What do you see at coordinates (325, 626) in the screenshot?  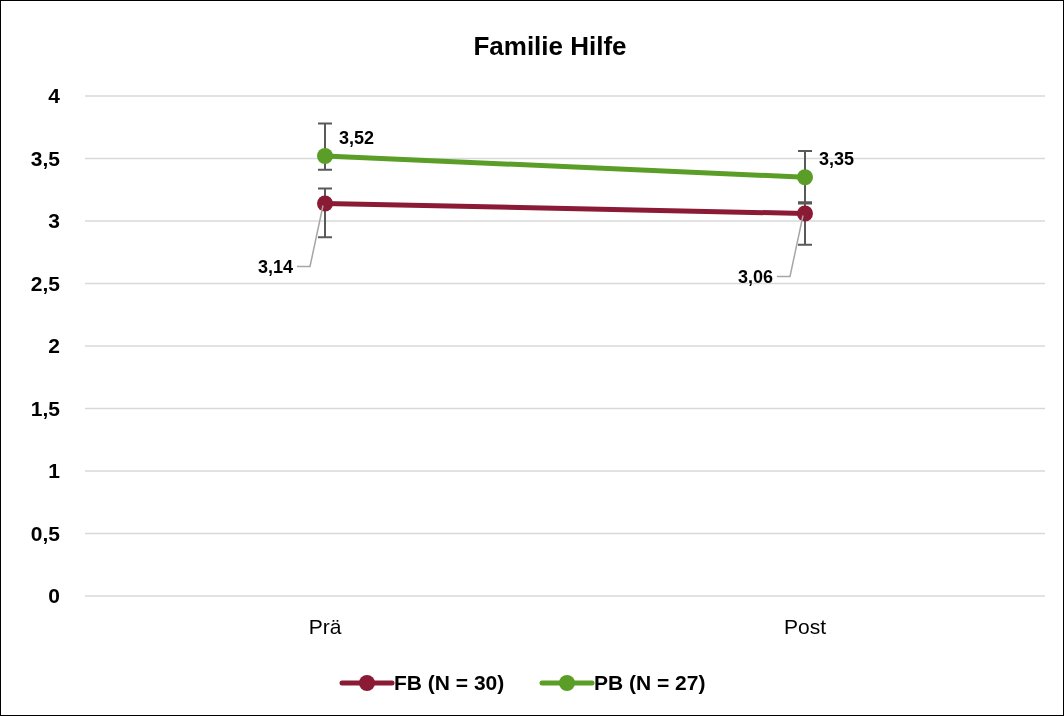 I see `x-tick-label: Prä` at bounding box center [325, 626].